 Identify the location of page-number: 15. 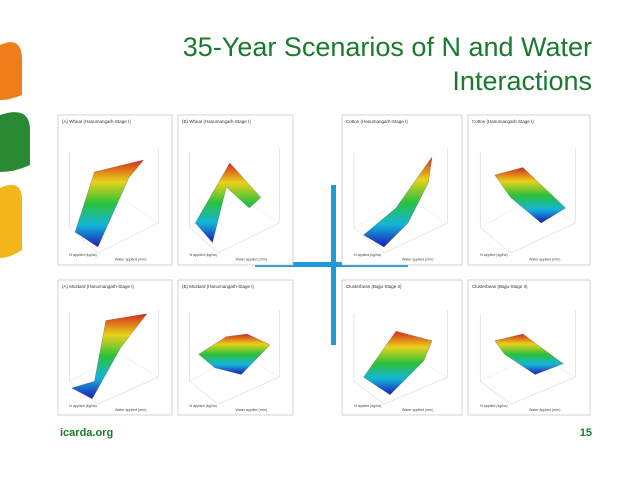
(586, 433).